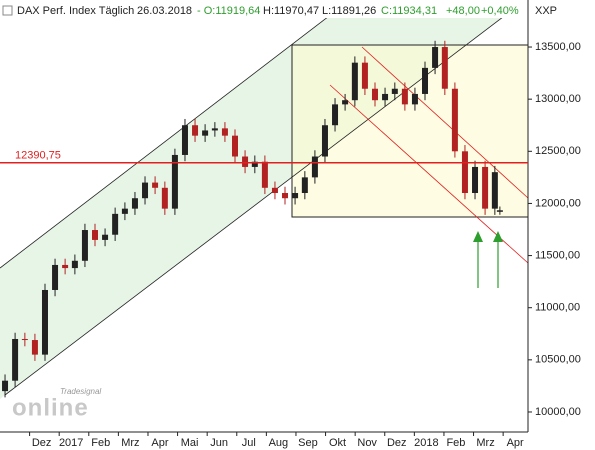 This screenshot has width=595, height=450. I want to click on quote-label: H:11970,47, so click(291, 11).